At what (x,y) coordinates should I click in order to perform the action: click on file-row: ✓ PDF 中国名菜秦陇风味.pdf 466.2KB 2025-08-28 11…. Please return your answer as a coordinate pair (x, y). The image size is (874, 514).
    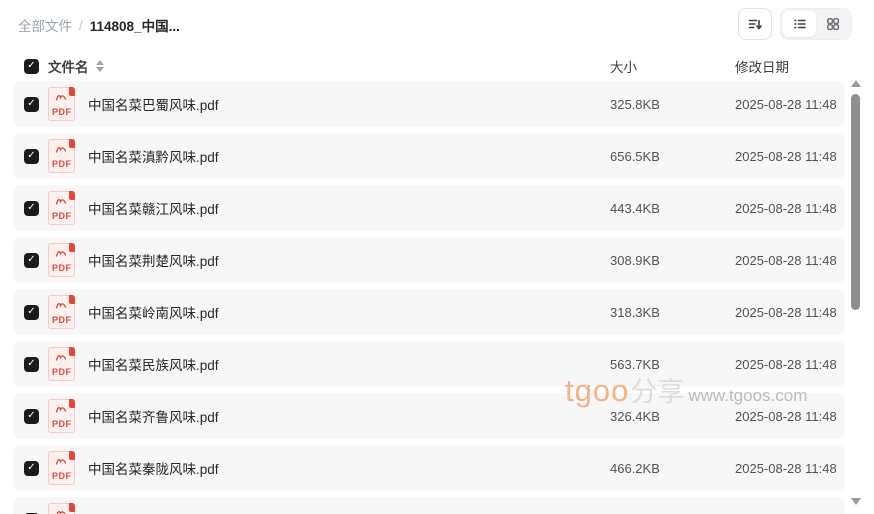
    Looking at the image, I should click on (429, 468).